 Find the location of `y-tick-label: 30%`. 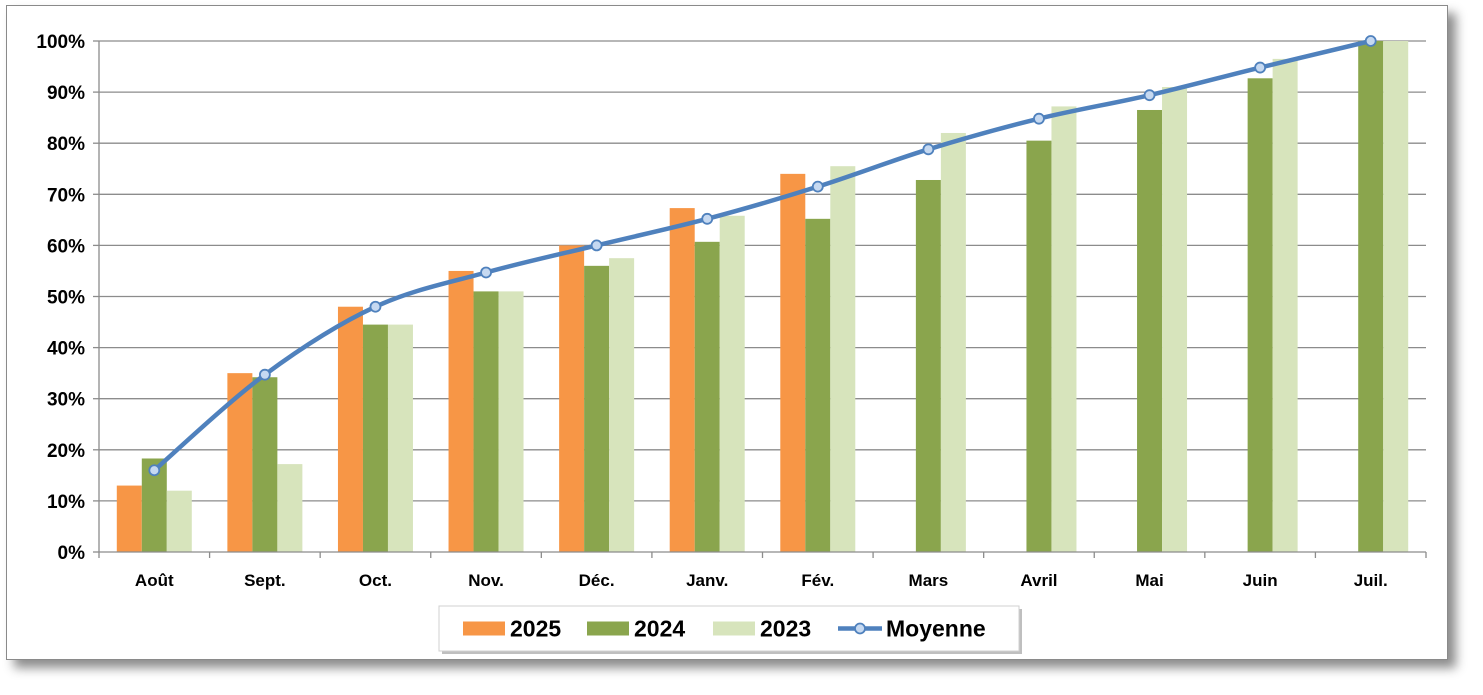

y-tick-label: 30% is located at coordinates (66, 400).